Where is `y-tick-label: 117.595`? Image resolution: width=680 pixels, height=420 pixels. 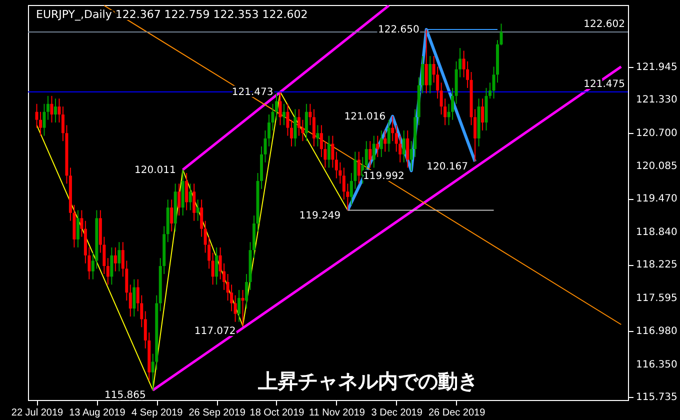
y-tick-label: 117.595 is located at coordinates (657, 298).